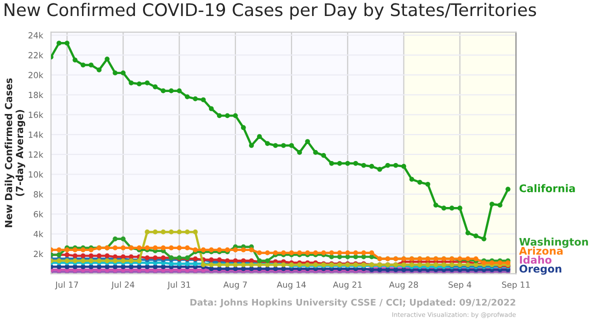  Describe the element at coordinates (36, 115) in the screenshot. I see `y-tick-label: 16k` at that location.